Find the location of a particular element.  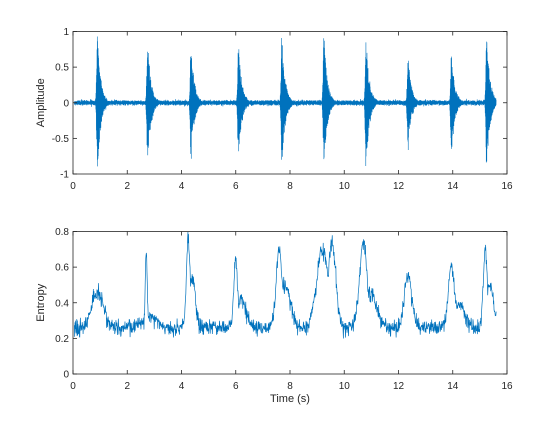

entropy-y-axis-label: Entropy is located at coordinates (41, 302).